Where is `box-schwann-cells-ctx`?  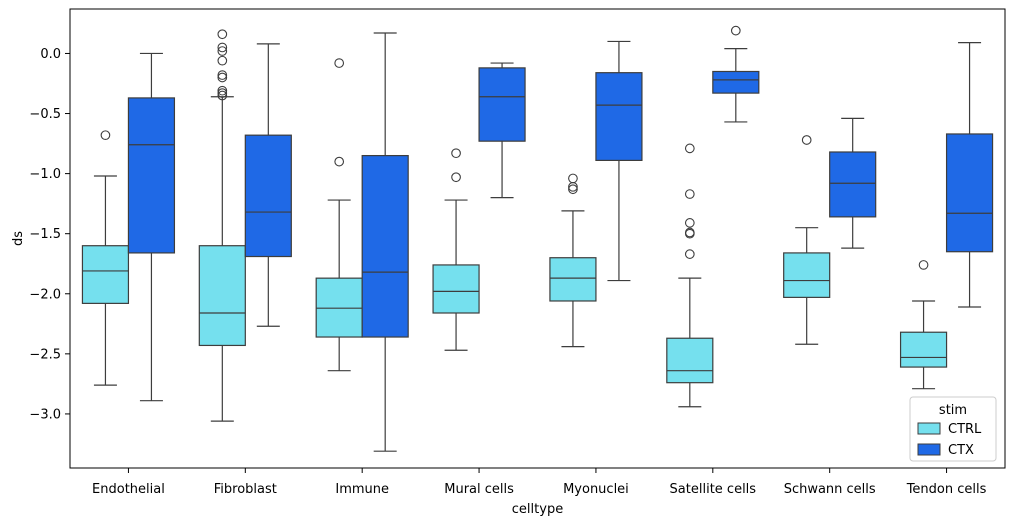
box-schwann-cells-ctx is located at coordinates (853, 183).